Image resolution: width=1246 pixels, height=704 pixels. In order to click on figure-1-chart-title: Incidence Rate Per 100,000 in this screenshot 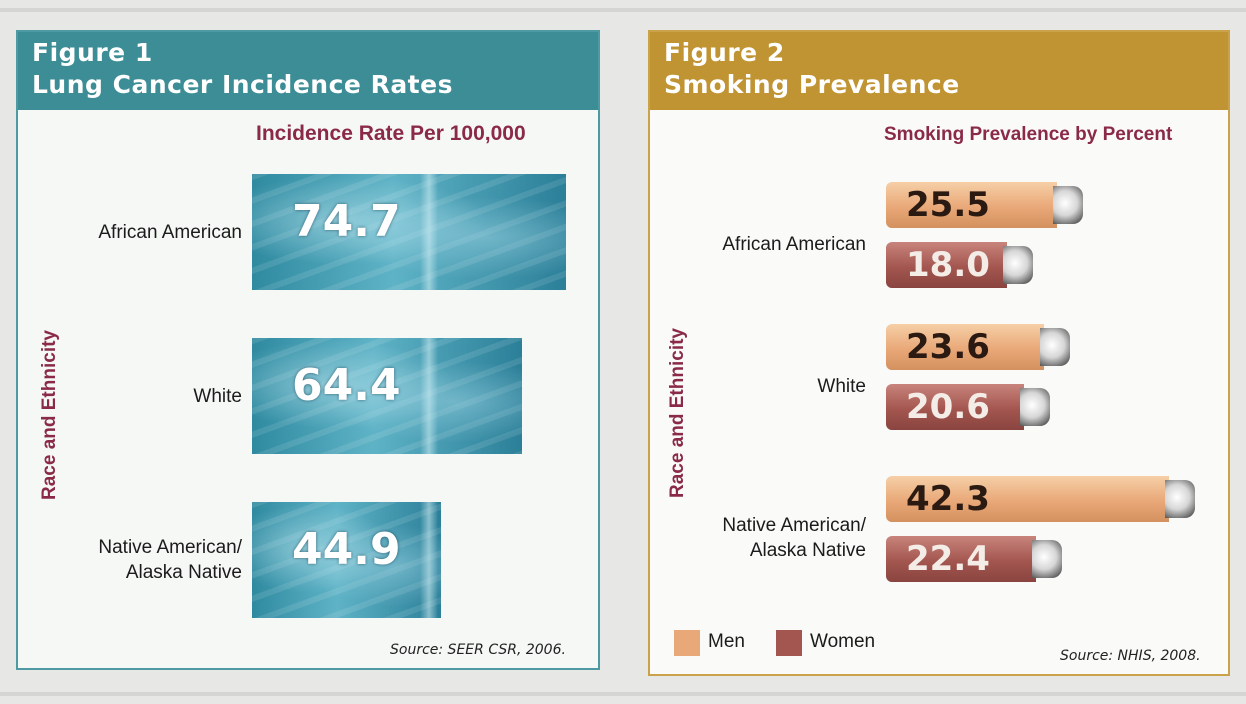, I will do `click(391, 133)`.